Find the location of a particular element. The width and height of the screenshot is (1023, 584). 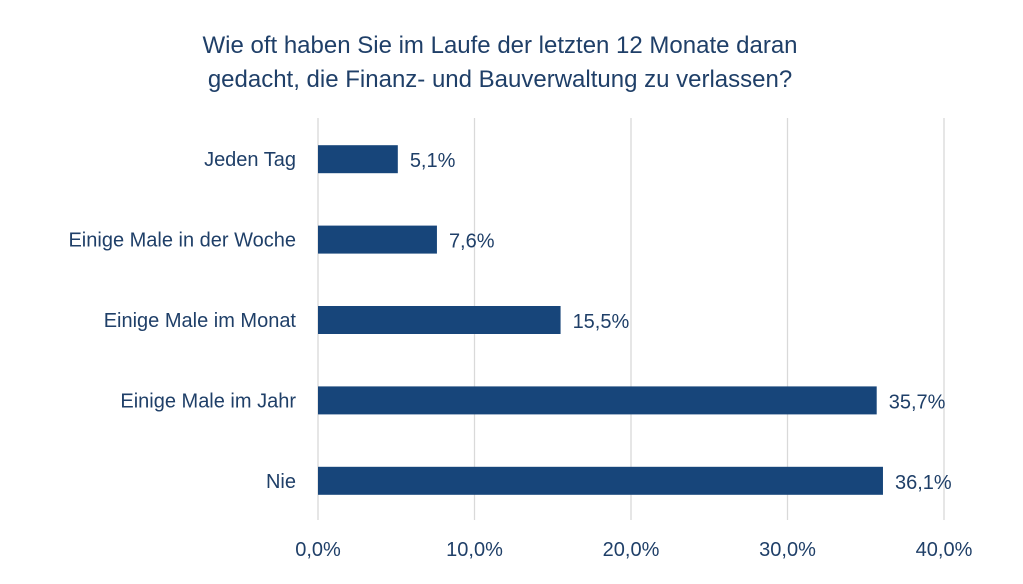

data-label: 7,6% is located at coordinates (472, 242).